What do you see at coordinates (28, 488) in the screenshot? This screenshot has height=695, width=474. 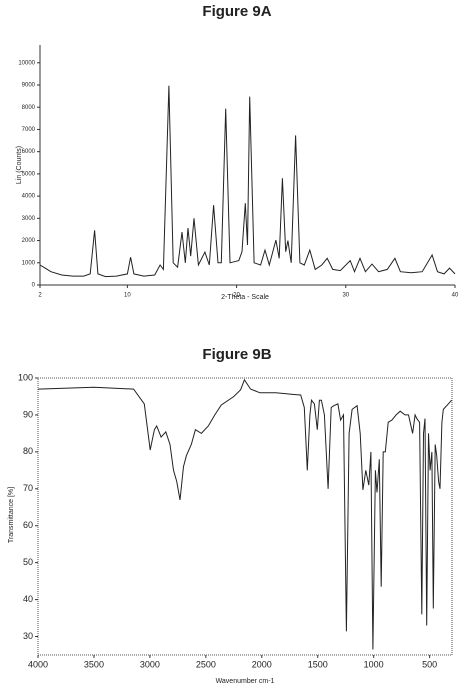 I see `y-tick-label: 70` at bounding box center [28, 488].